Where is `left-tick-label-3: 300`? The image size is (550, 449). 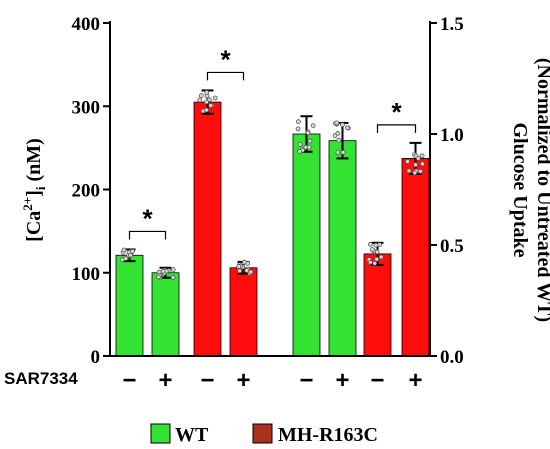
left-tick-label-3: 300 is located at coordinates (86, 107).